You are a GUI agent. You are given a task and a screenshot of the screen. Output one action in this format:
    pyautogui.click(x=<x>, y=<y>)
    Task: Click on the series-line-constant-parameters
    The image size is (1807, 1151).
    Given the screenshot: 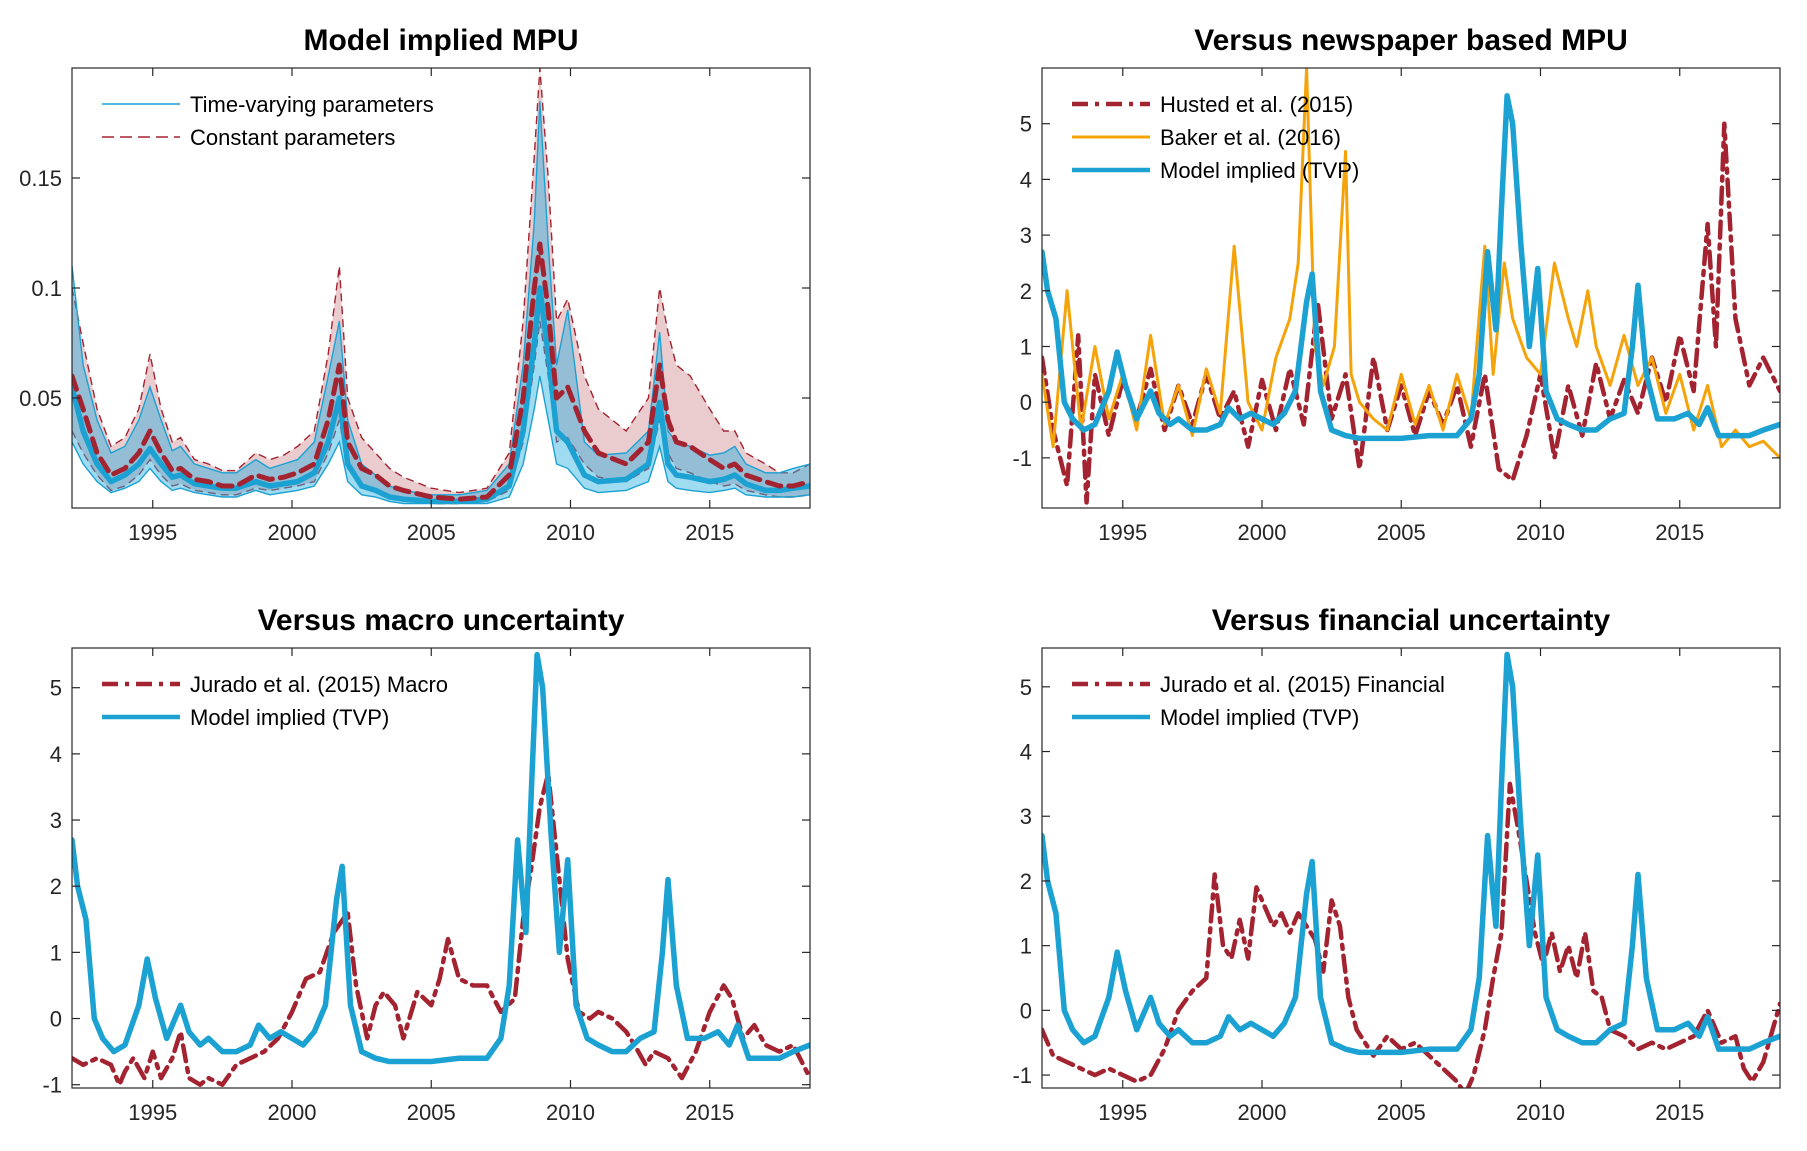 What is the action you would take?
    pyautogui.click(x=441, y=371)
    